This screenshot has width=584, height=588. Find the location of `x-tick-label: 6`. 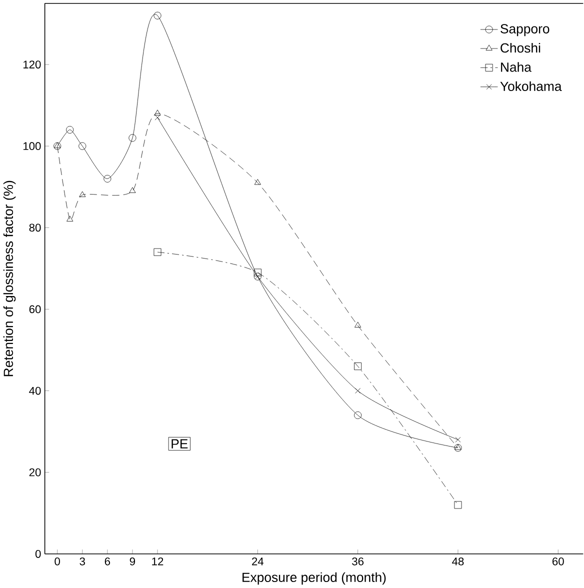

x-tick-label: 6 is located at coordinates (107, 561).